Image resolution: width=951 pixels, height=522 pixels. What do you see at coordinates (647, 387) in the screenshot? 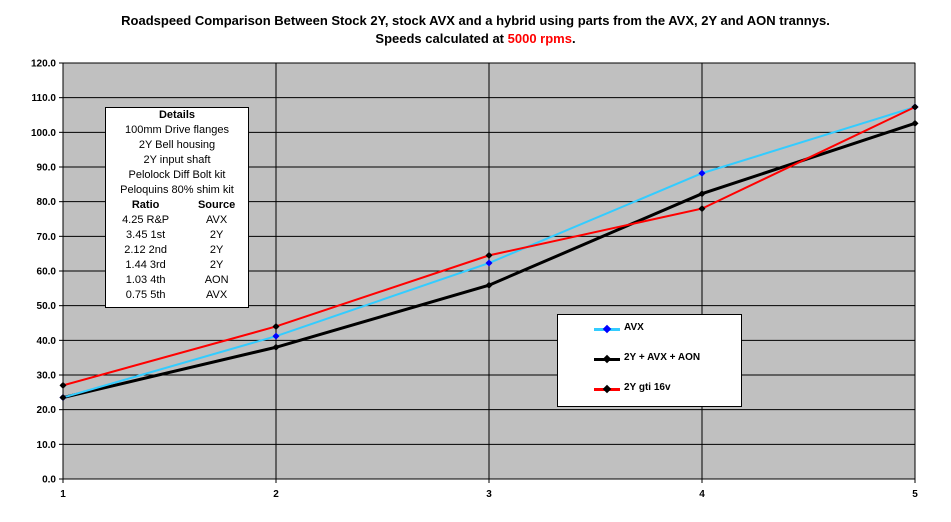
I see `legend-label: 2Y gti 16v` at bounding box center [647, 387].